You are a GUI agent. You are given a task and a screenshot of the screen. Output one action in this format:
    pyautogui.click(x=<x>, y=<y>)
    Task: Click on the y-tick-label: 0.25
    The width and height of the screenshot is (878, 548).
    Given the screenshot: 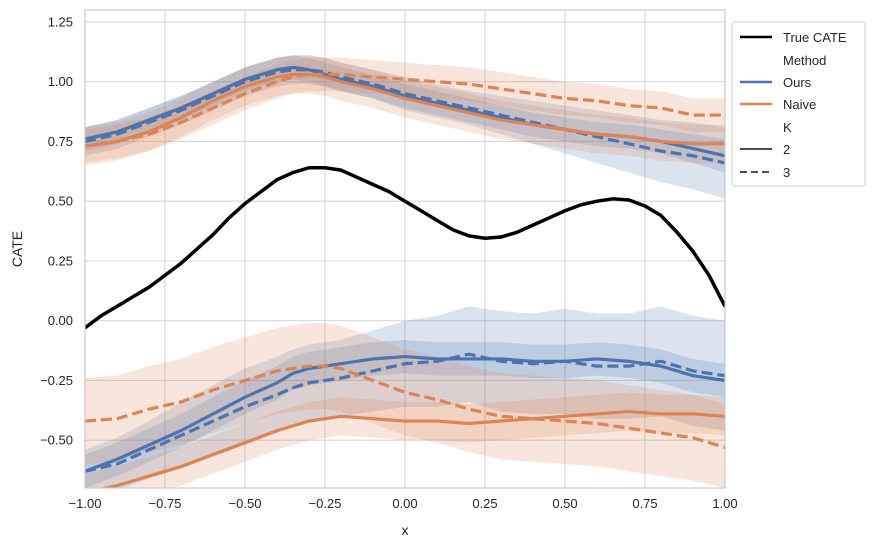 What is the action you would take?
    pyautogui.click(x=60, y=260)
    